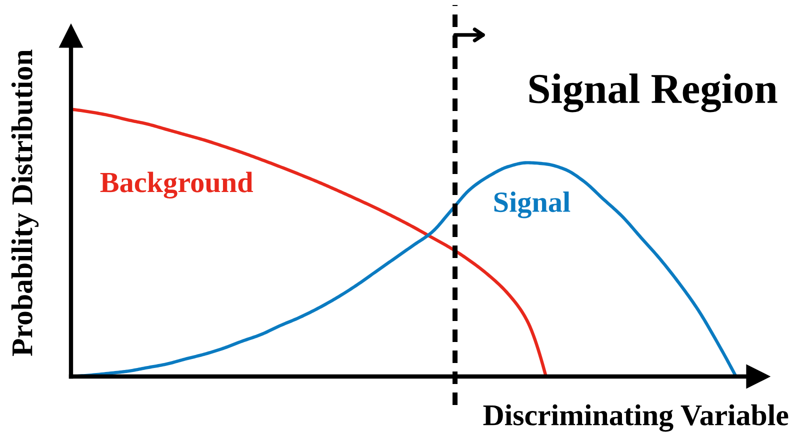 This screenshot has height=435, width=793. What do you see at coordinates (25, 203) in the screenshot?
I see `y-axis-title: Probability Distribution` at bounding box center [25, 203].